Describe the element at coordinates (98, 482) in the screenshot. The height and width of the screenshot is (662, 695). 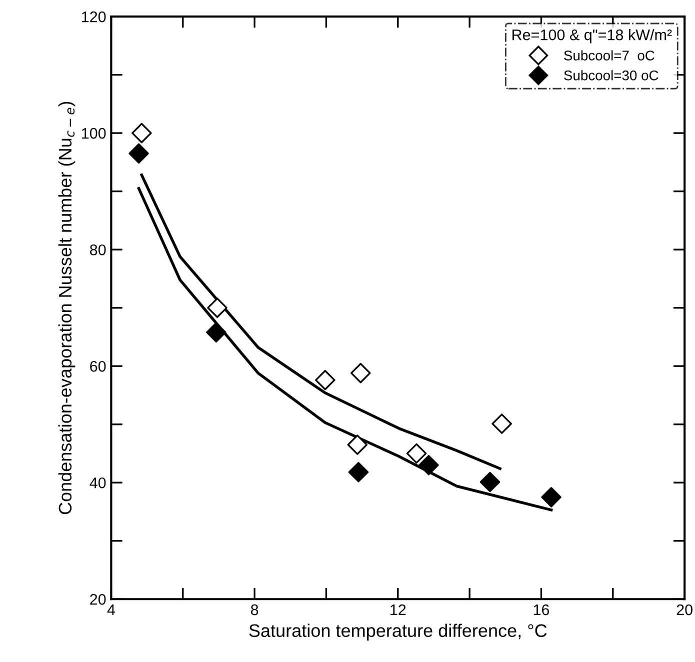
I see `y-tick-label: 40` at that location.